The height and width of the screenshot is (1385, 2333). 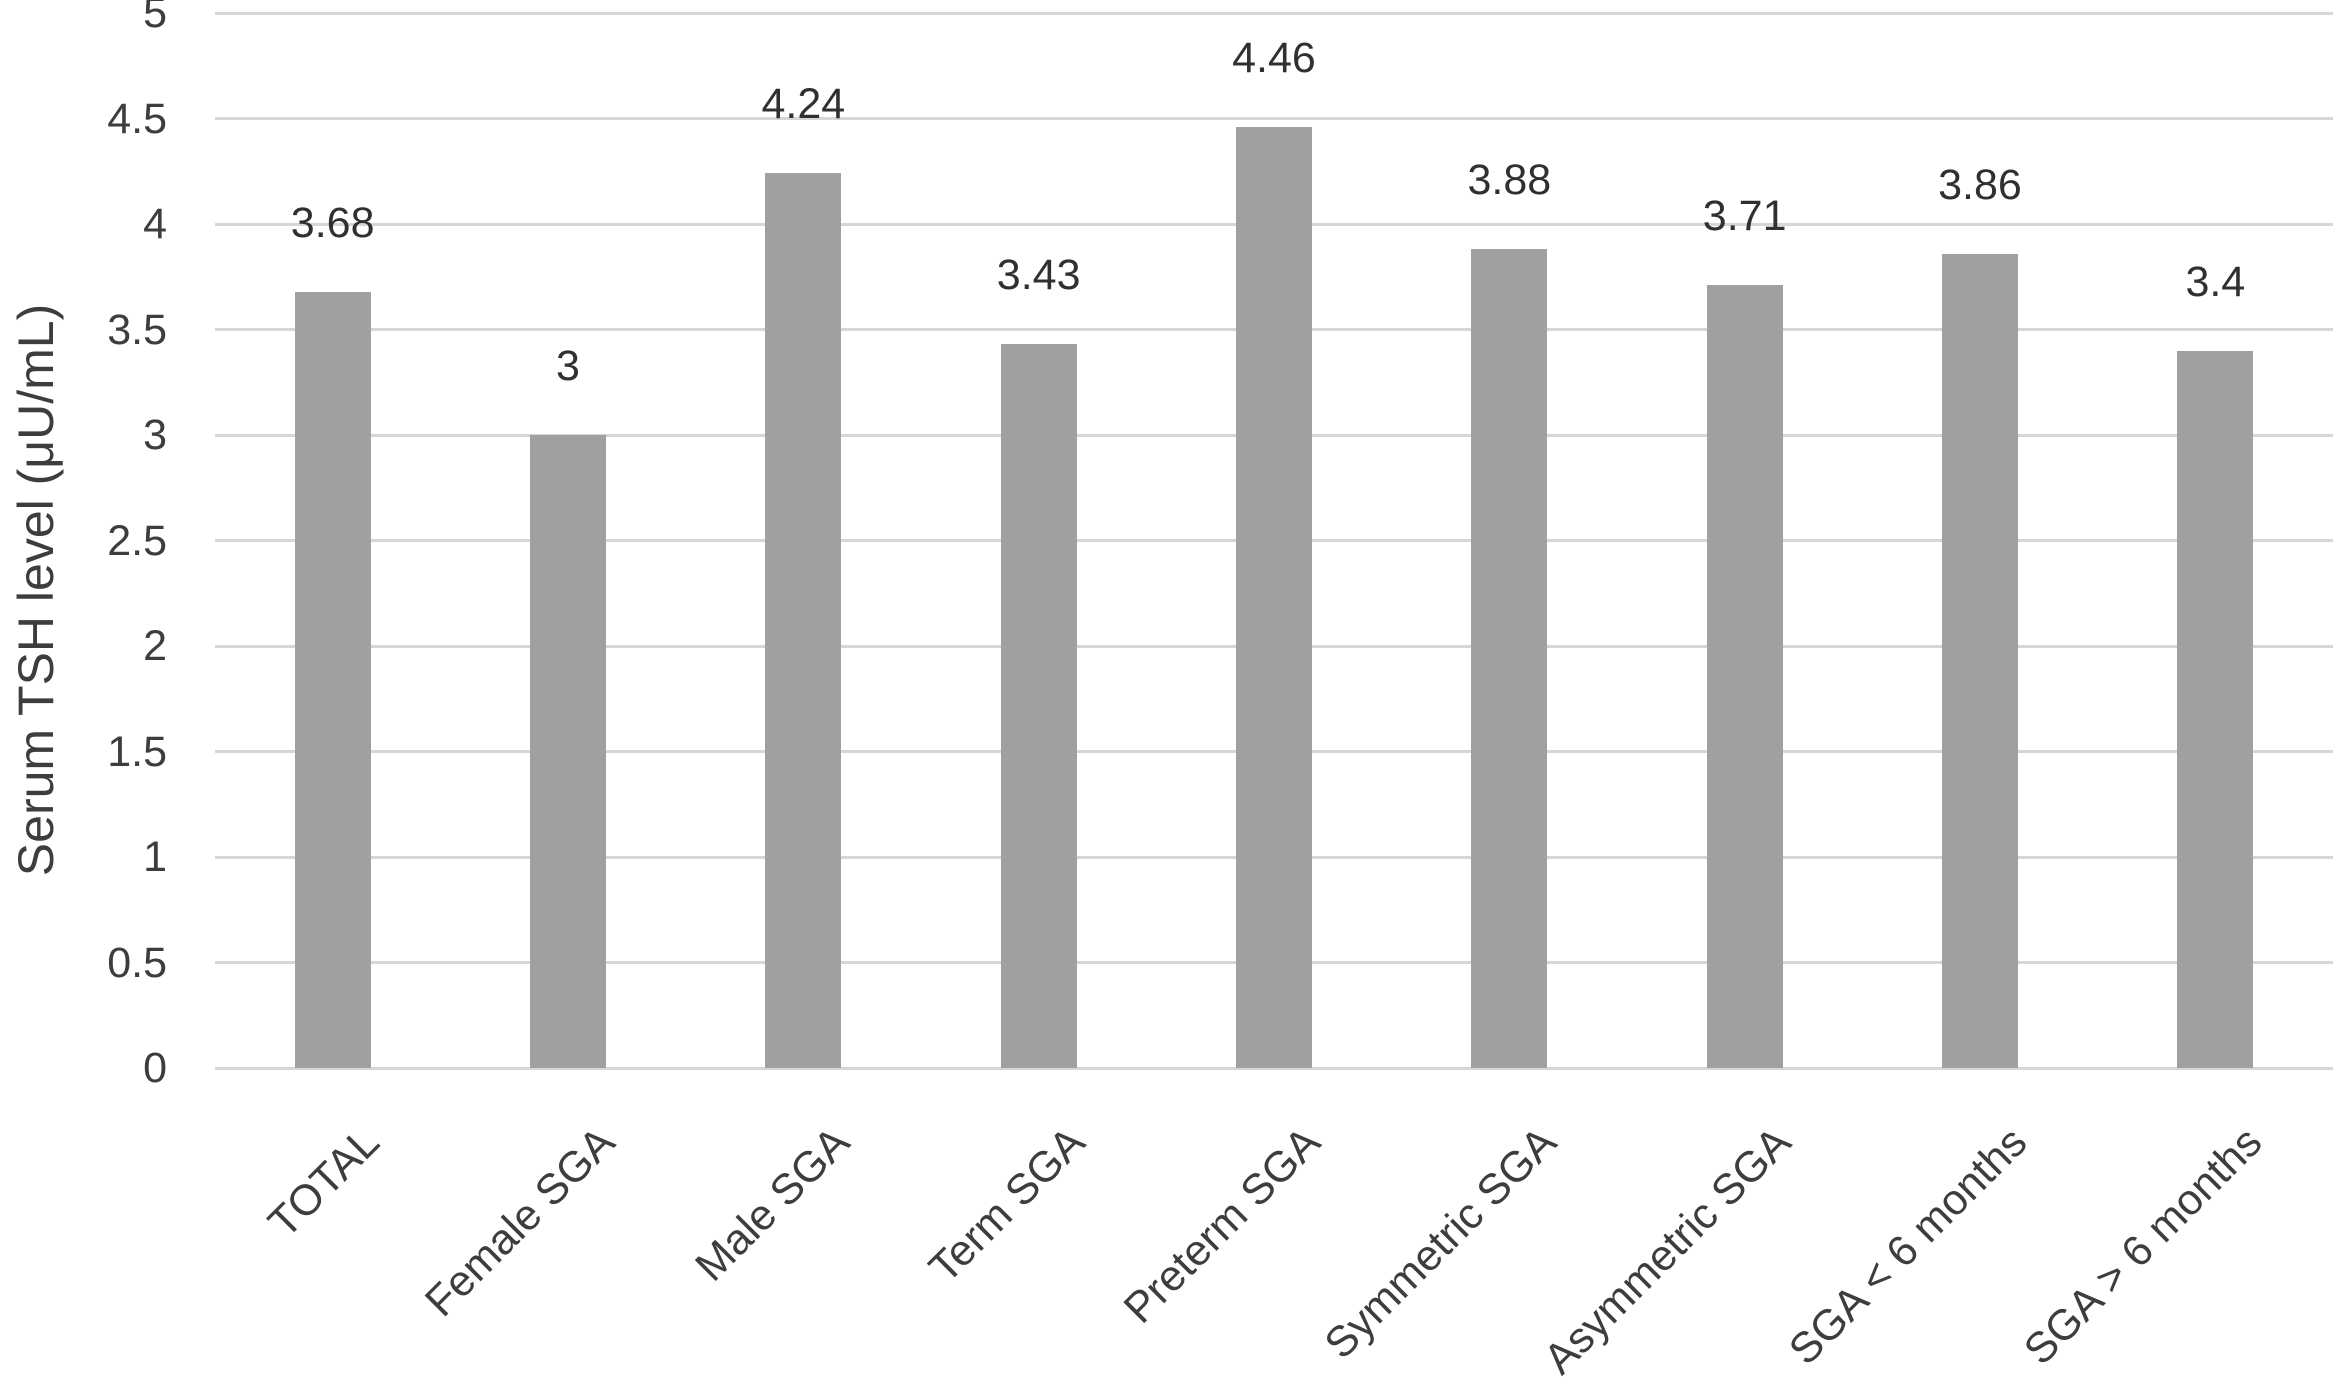 I want to click on bar-value-label: 3, so click(x=568, y=366).